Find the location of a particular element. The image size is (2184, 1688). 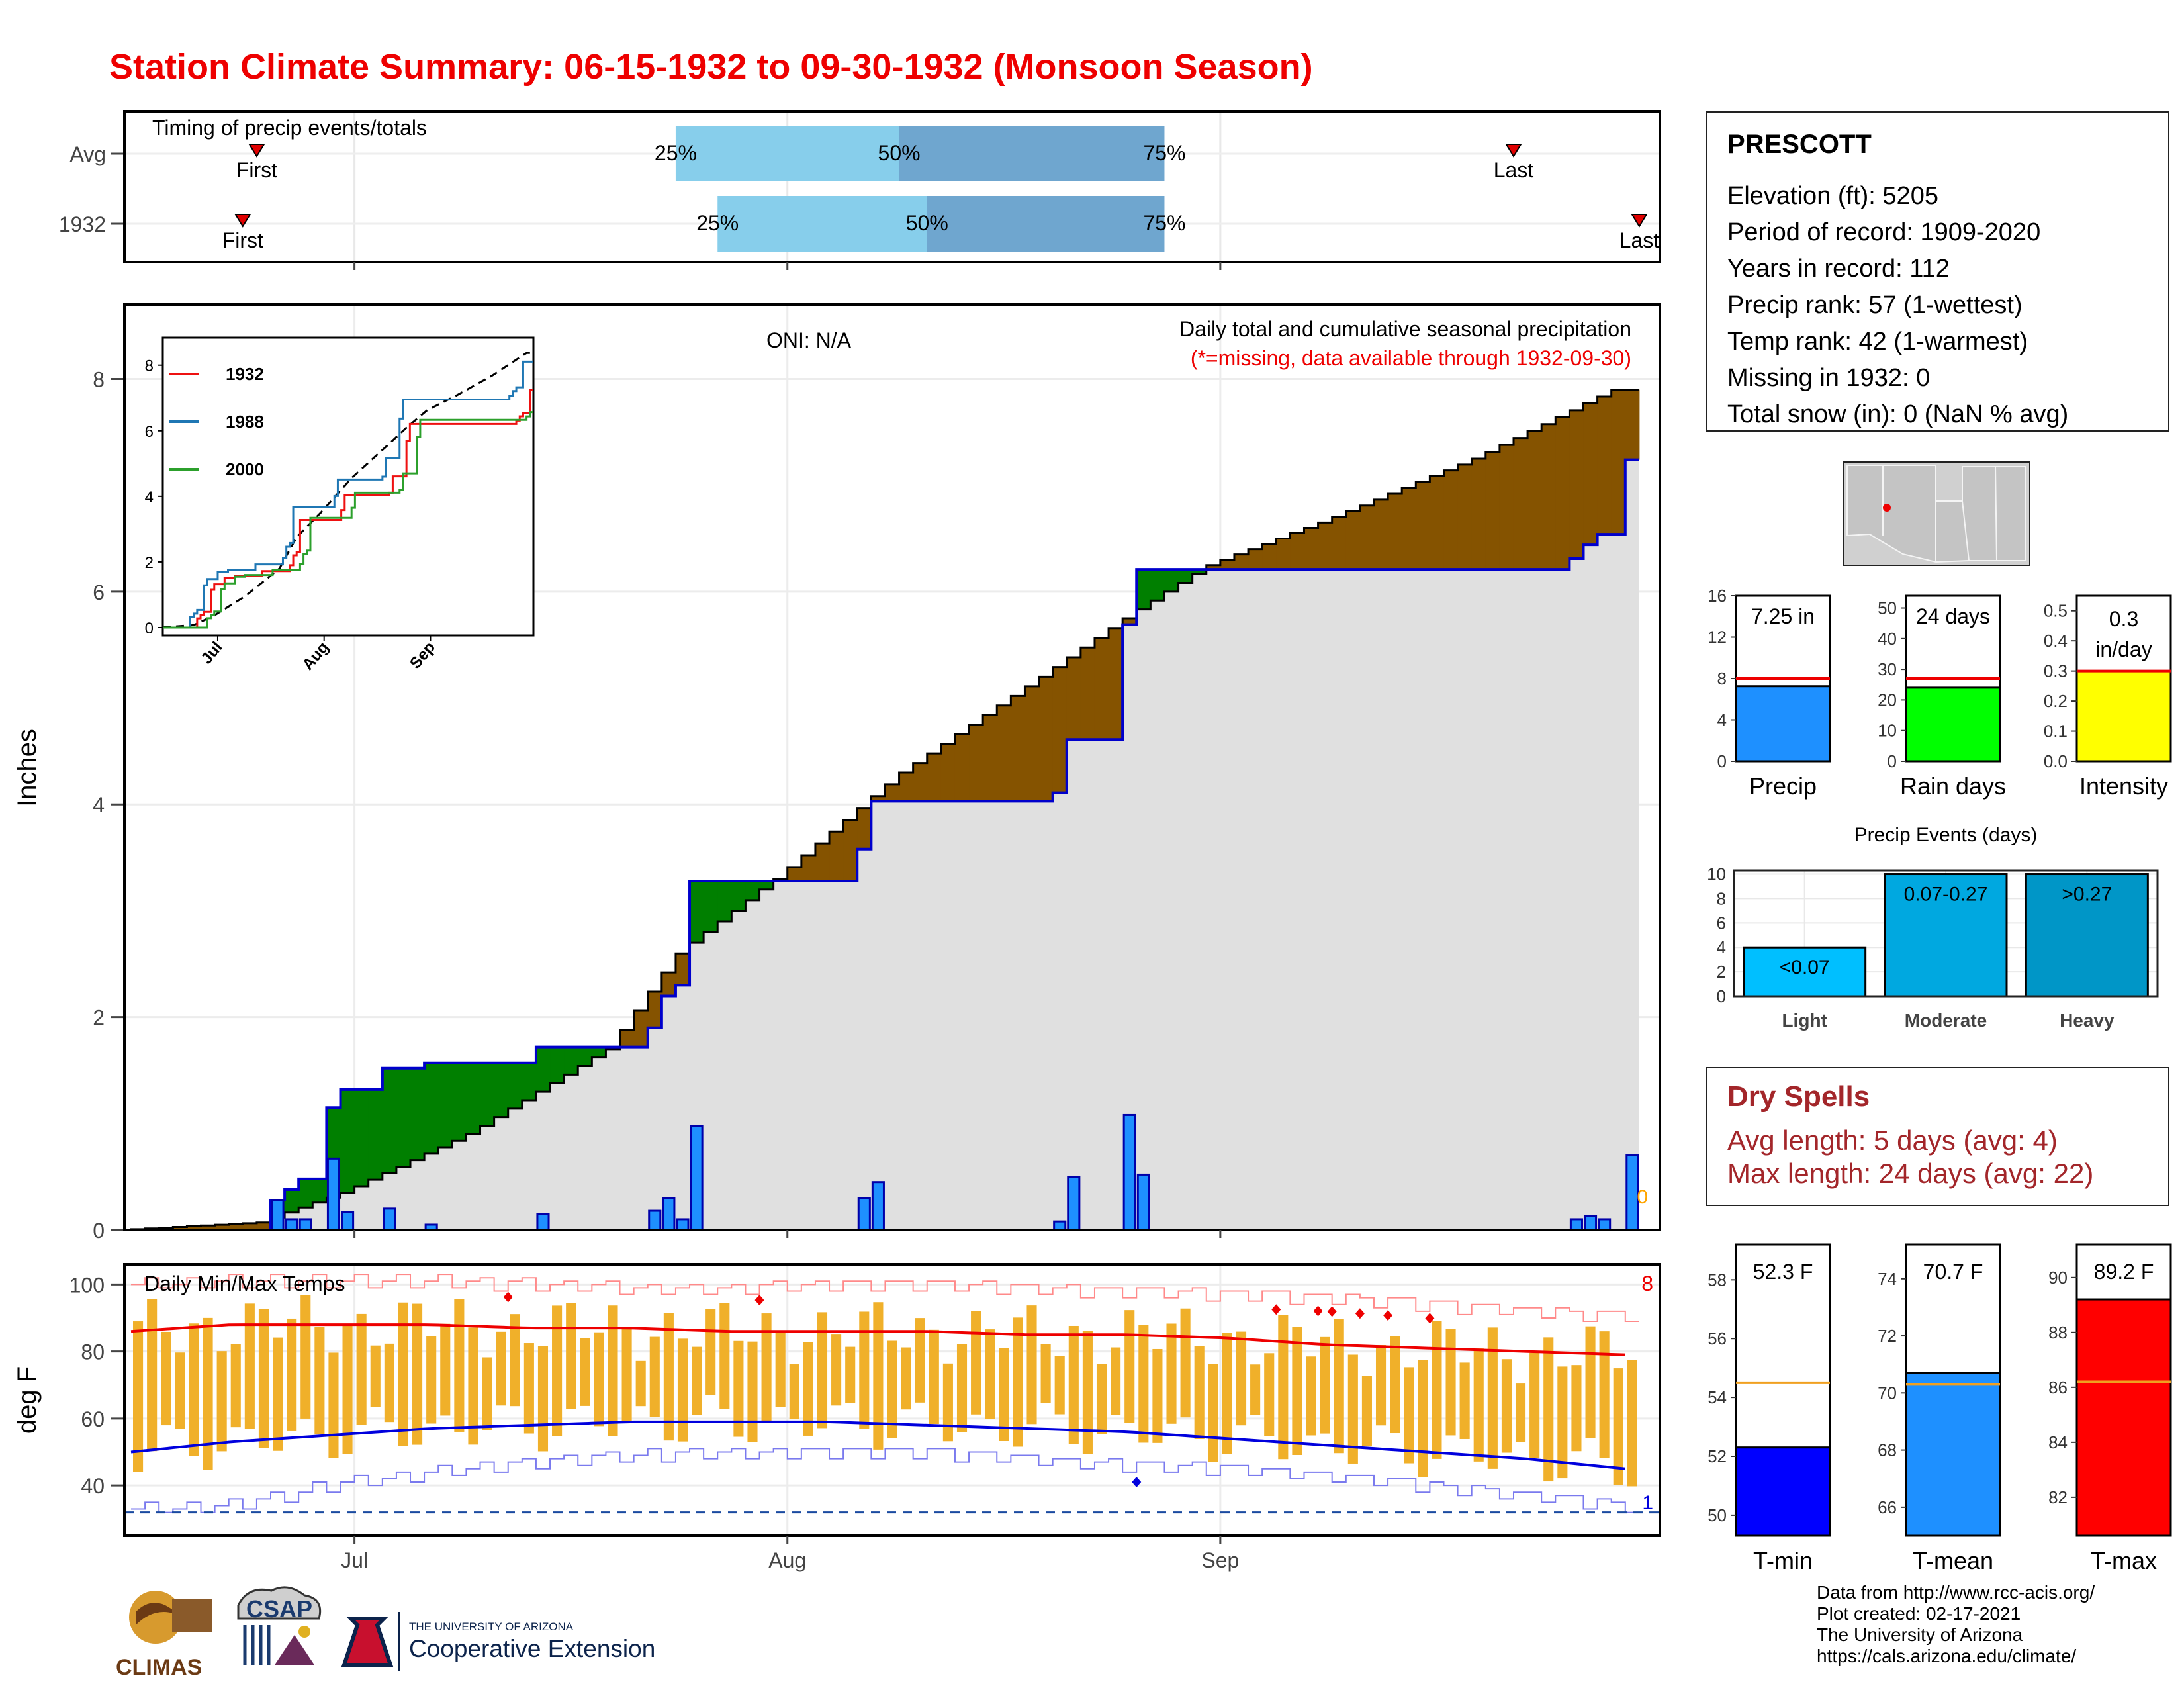

dry-spells-max: Max length: 24 days (avg: 22) is located at coordinates (1911, 1173).